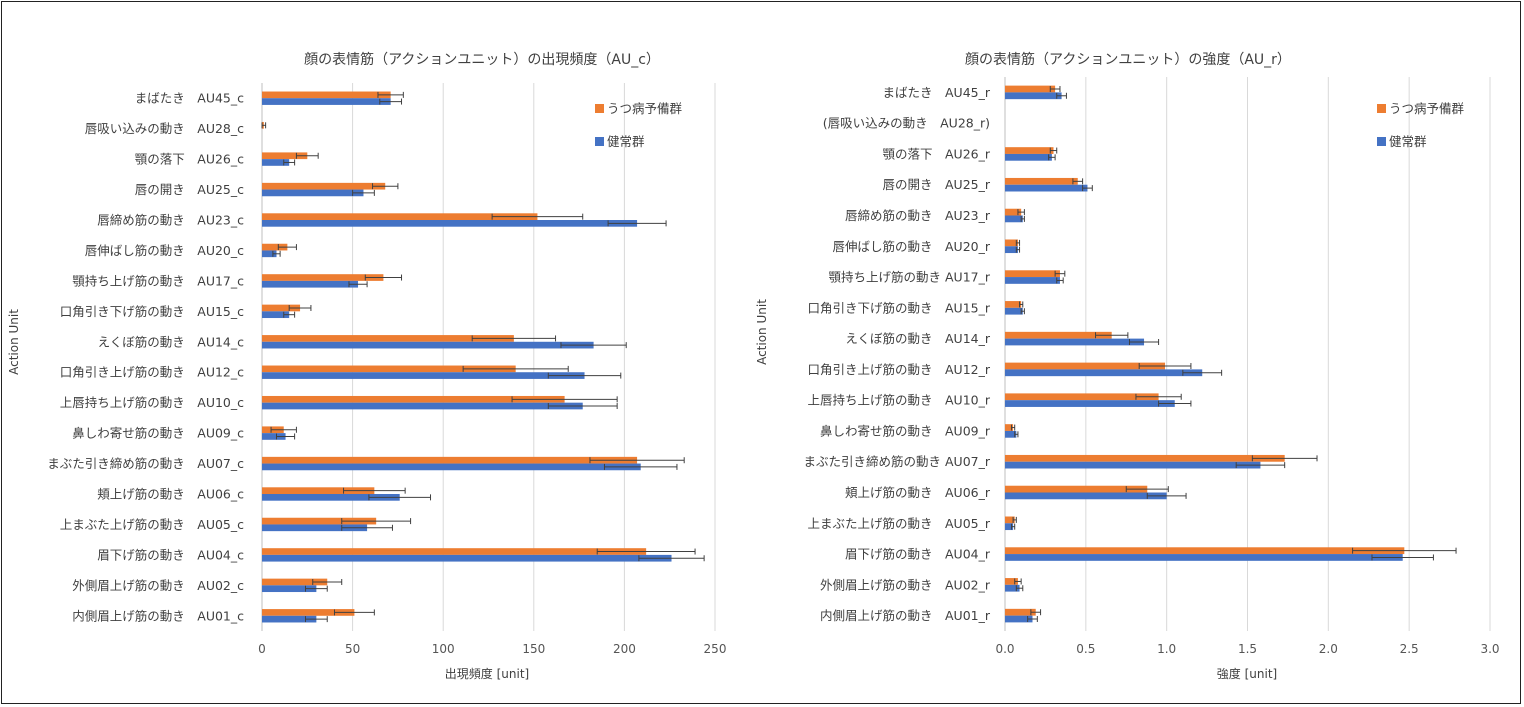  What do you see at coordinates (145, 463) in the screenshot?
I see `category-label: まぶた引き締め筋の動き AU07_c` at bounding box center [145, 463].